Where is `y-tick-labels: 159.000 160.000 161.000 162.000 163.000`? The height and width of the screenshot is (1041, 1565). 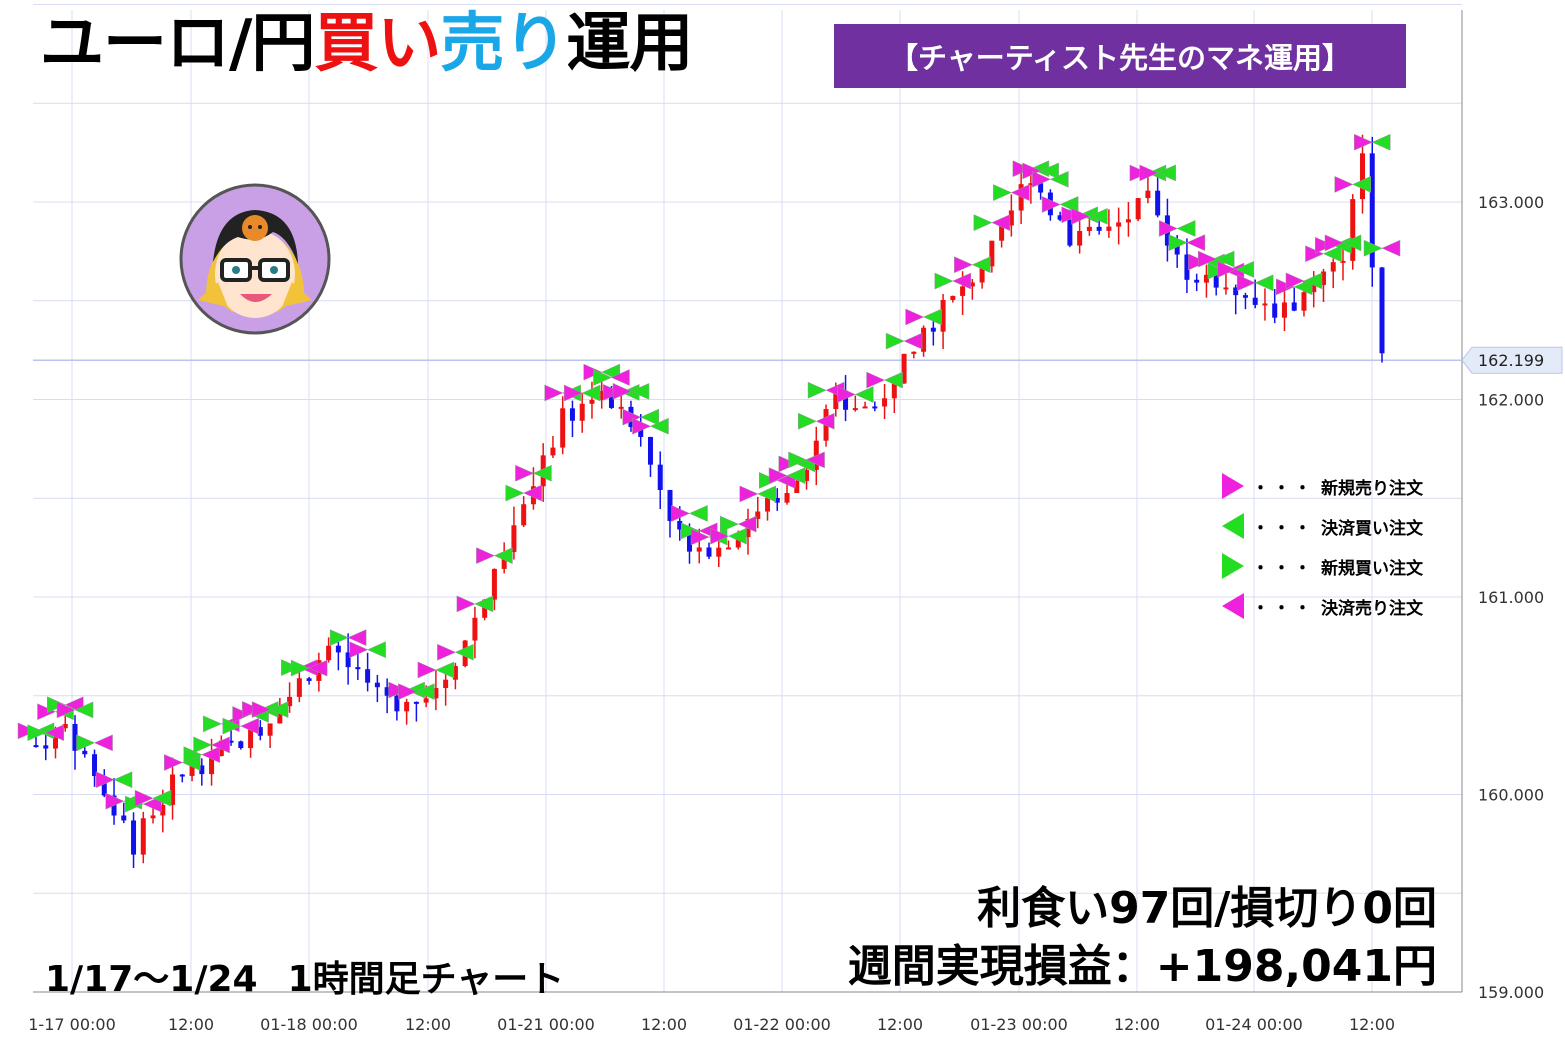
y-tick-labels: 159.000 160.000 161.000 162.000 163.000 is located at coordinates (1511, 597).